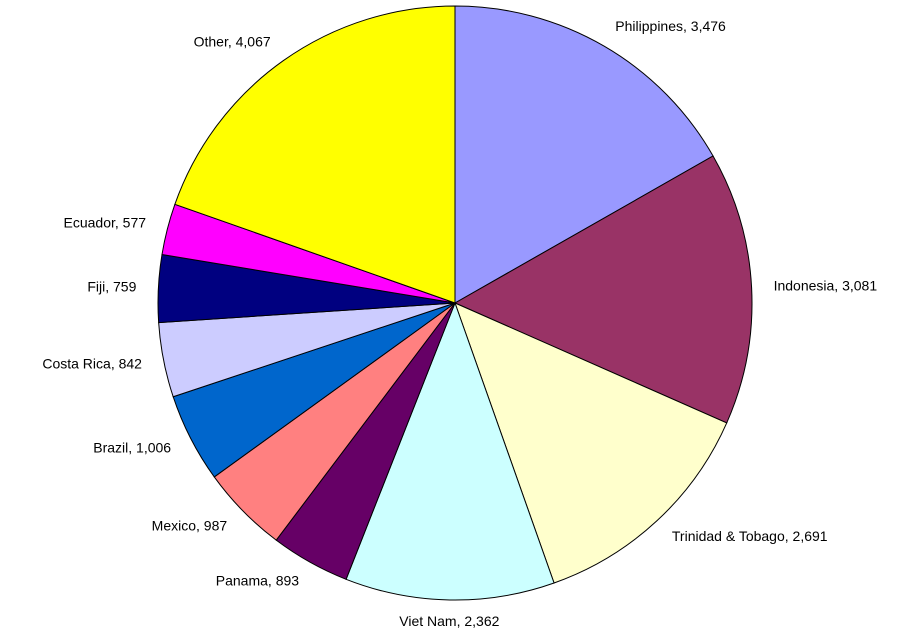 The image size is (907, 635). What do you see at coordinates (76, 363) in the screenshot?
I see `category-label: Costa Rica` at bounding box center [76, 363].